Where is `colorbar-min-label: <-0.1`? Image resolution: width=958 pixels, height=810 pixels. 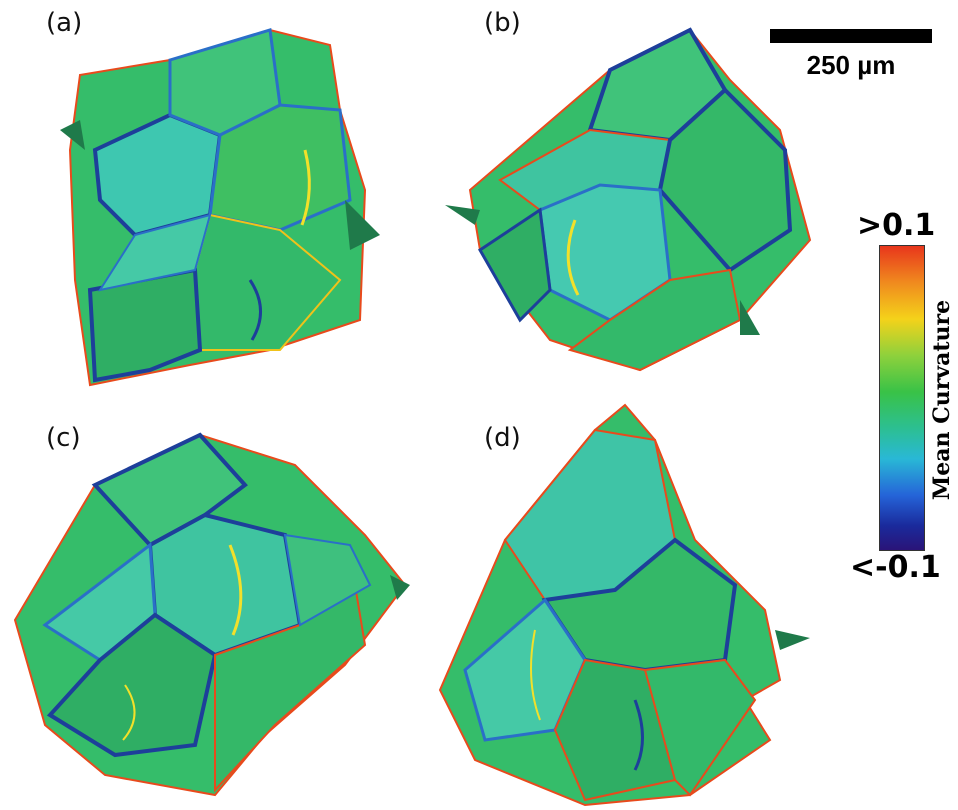 colorbar-min-label: <-0.1 is located at coordinates (895, 567).